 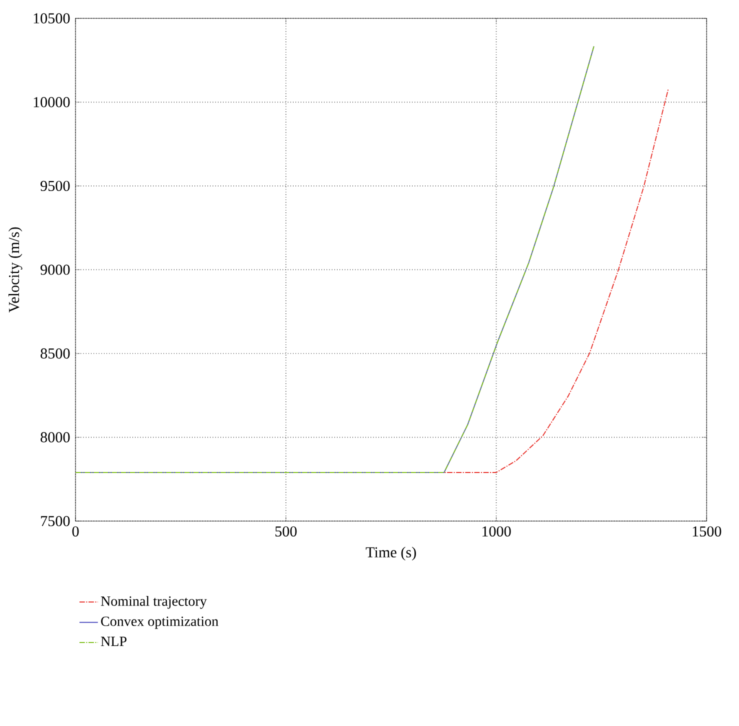 I want to click on legend-label: Convex optimization, so click(x=159, y=622).